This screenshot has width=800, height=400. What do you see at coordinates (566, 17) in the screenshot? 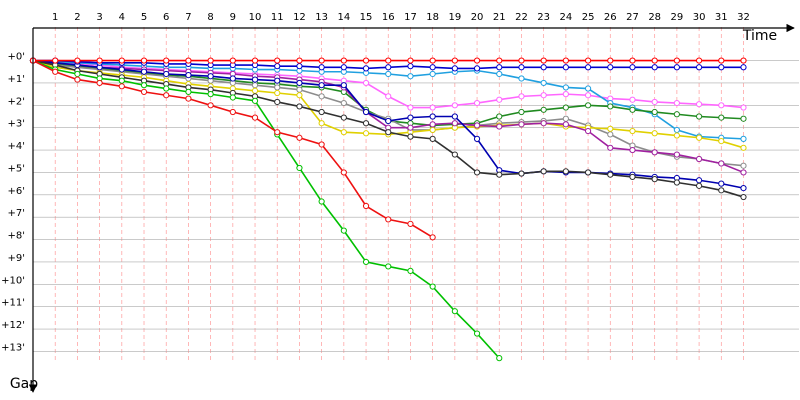
I see `x-tick-label: 24` at bounding box center [566, 17].